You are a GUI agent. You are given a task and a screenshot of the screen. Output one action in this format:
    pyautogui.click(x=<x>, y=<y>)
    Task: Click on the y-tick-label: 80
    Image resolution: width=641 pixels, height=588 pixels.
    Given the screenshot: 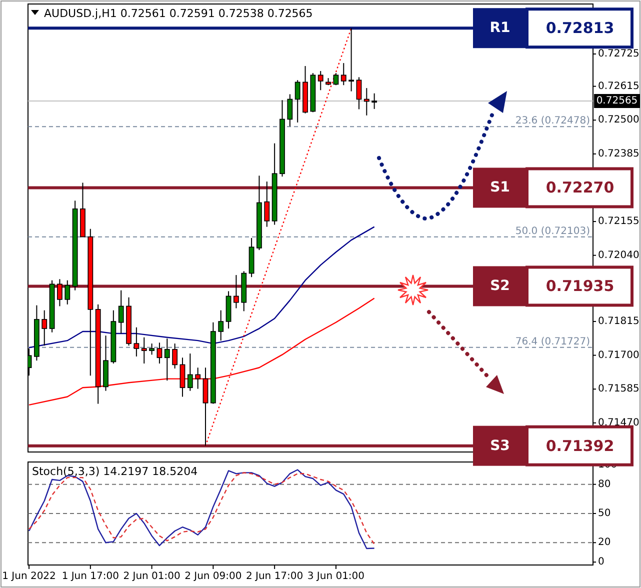 What is the action you would take?
    pyautogui.click(x=604, y=484)
    